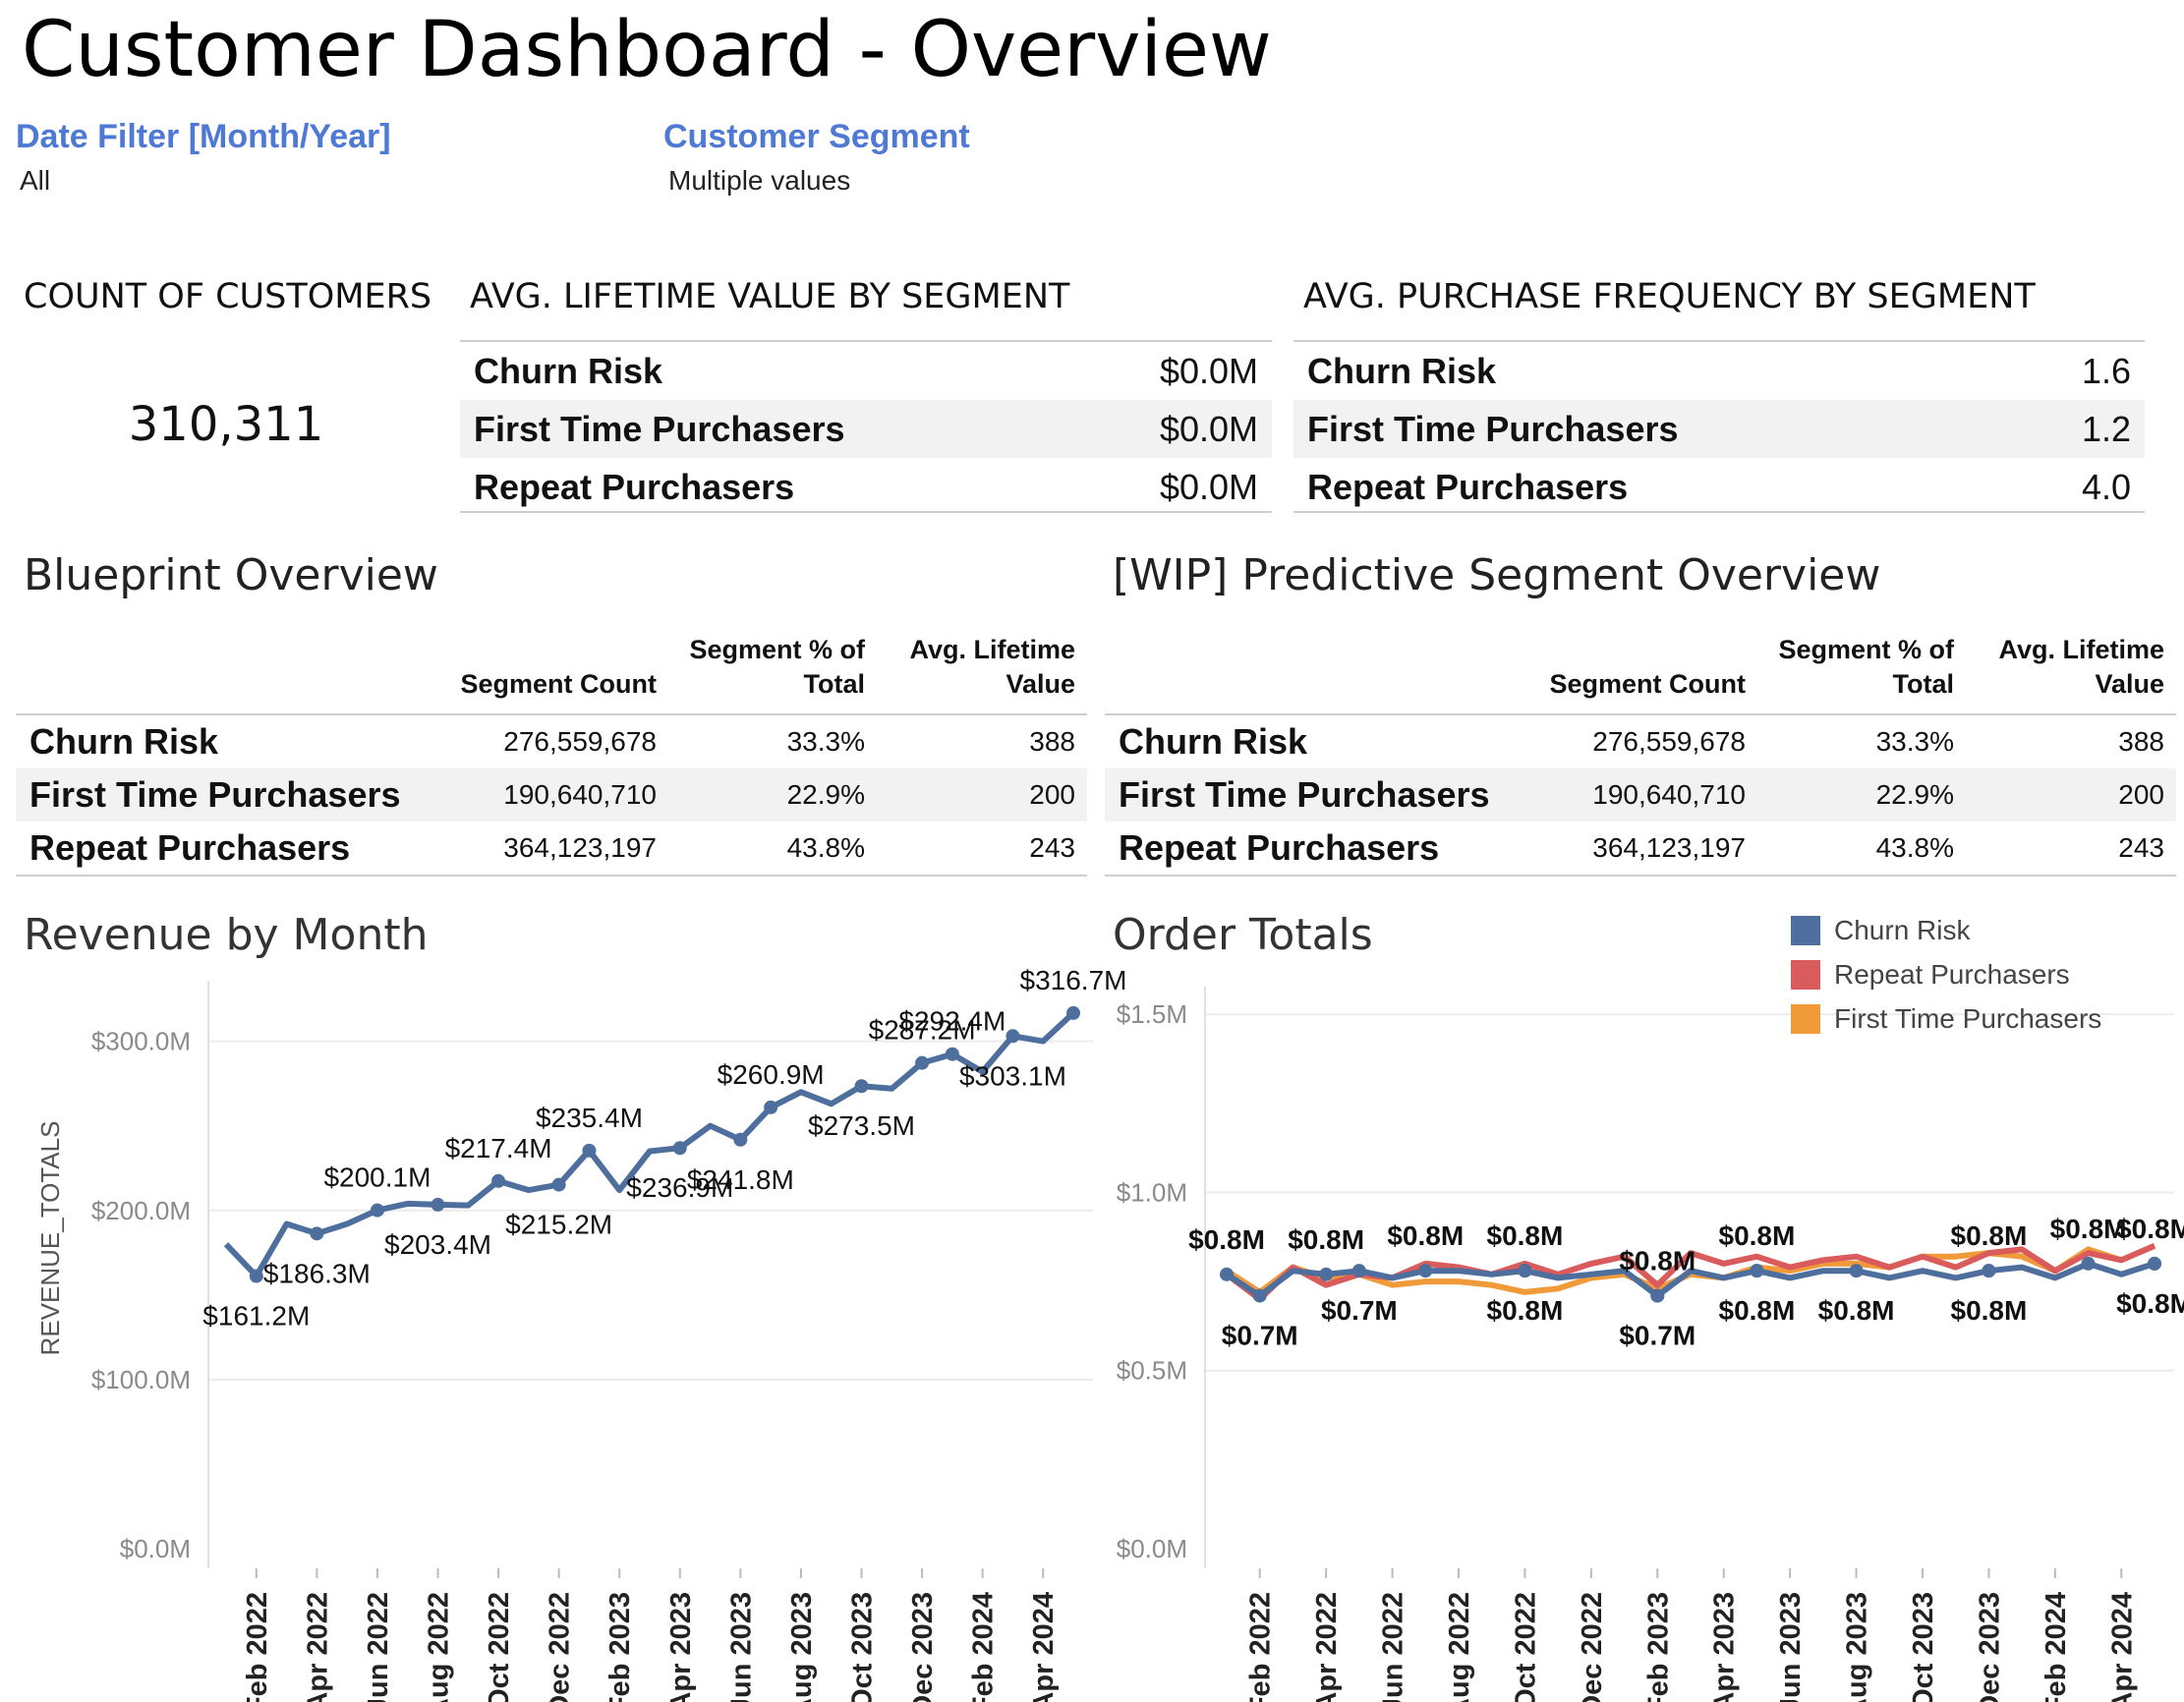  I want to click on table-row: Churn Risk 276,559,678 33.3% 388, so click(1640, 741).